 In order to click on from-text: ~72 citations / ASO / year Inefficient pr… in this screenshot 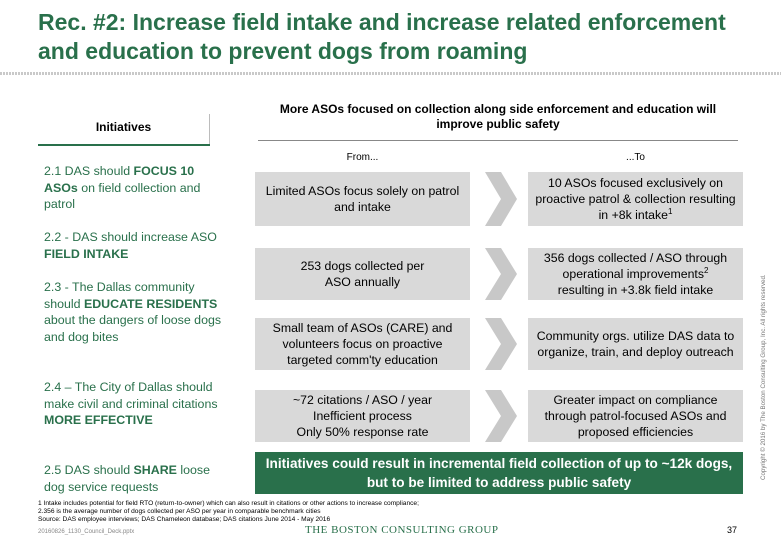, I will do `click(362, 416)`.